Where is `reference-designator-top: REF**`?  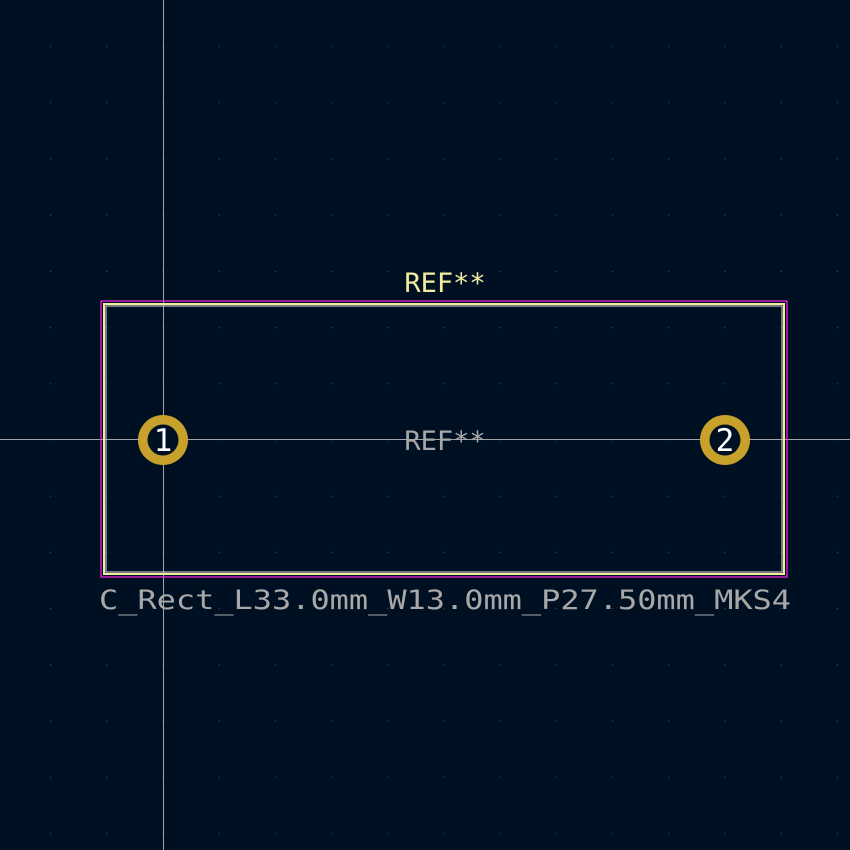
reference-designator-top: REF** is located at coordinates (444, 283).